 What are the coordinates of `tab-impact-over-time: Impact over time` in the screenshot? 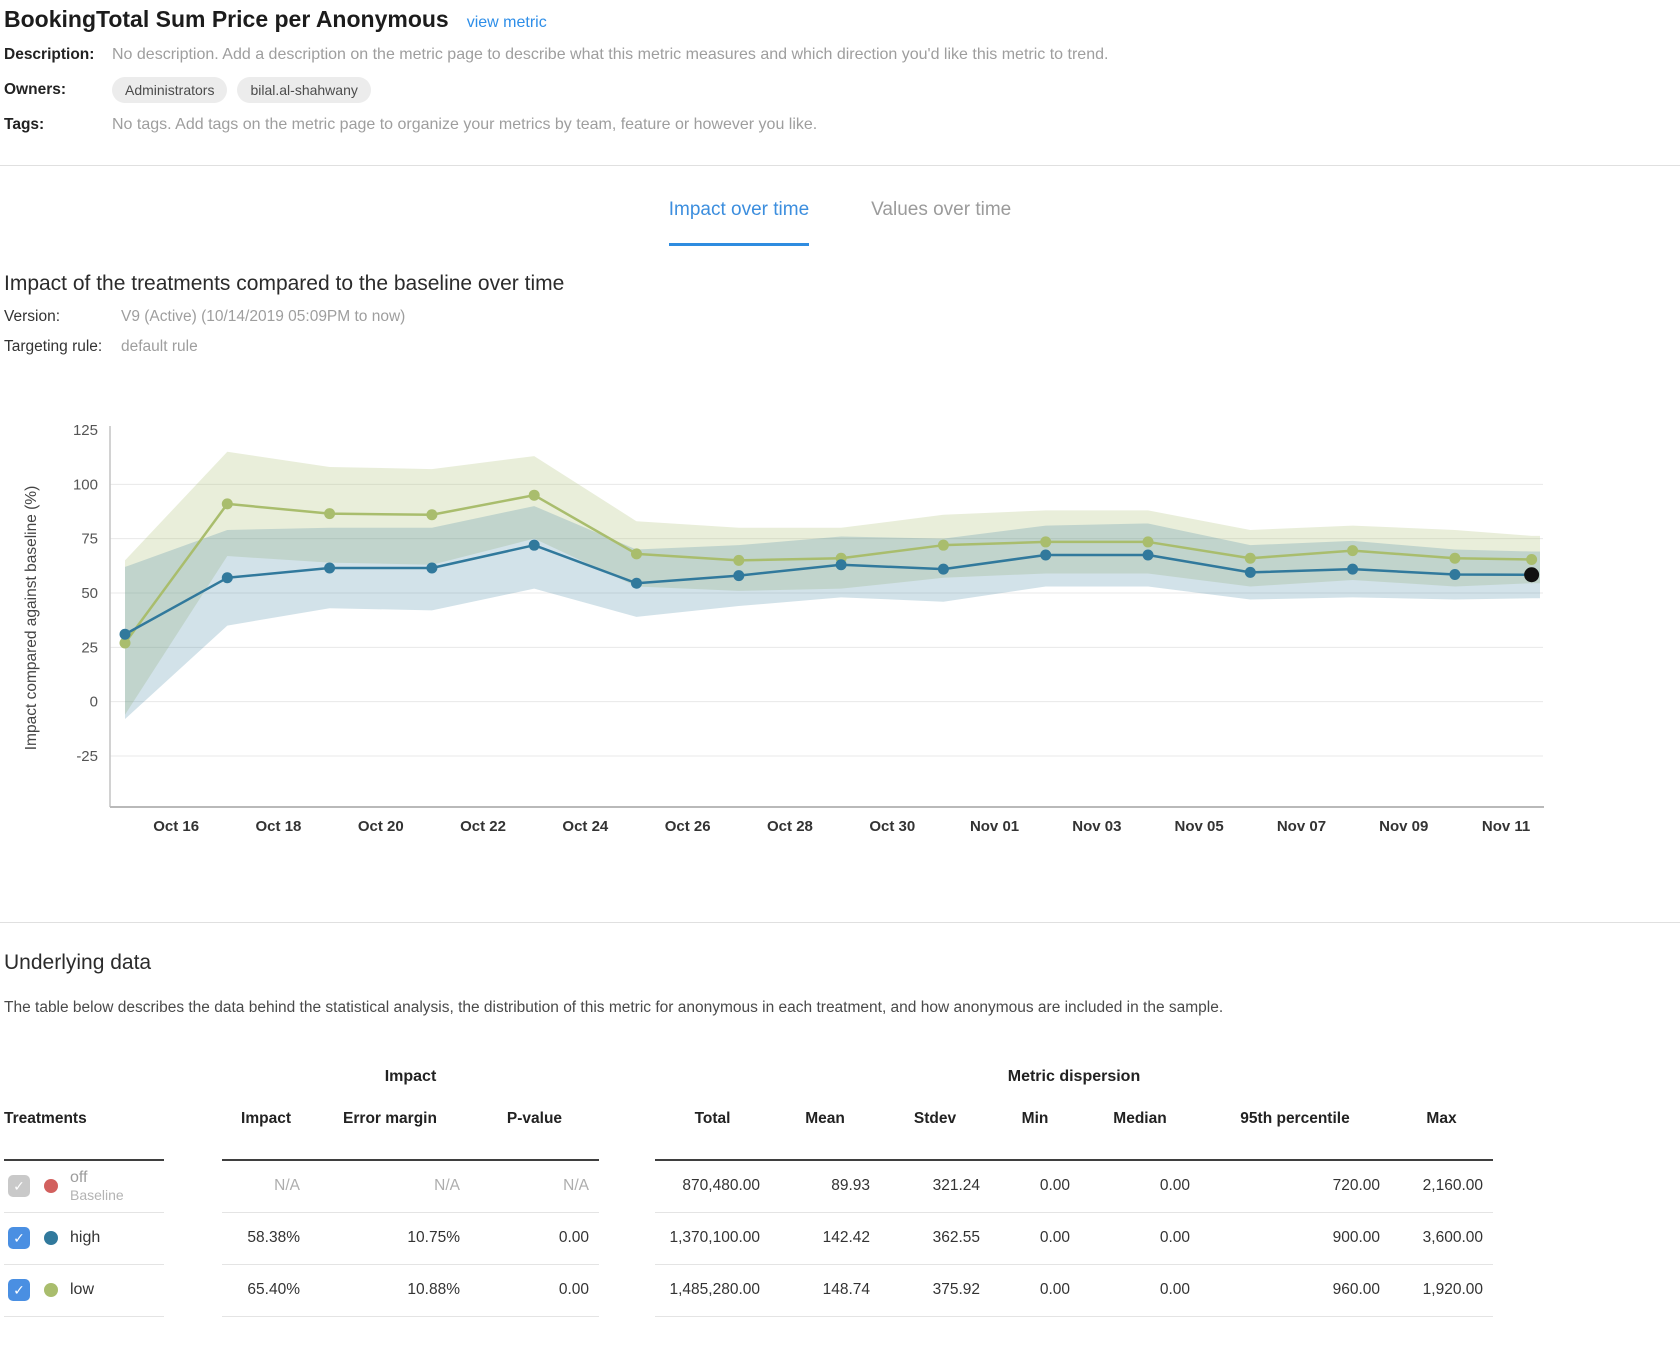 It's located at (739, 222).